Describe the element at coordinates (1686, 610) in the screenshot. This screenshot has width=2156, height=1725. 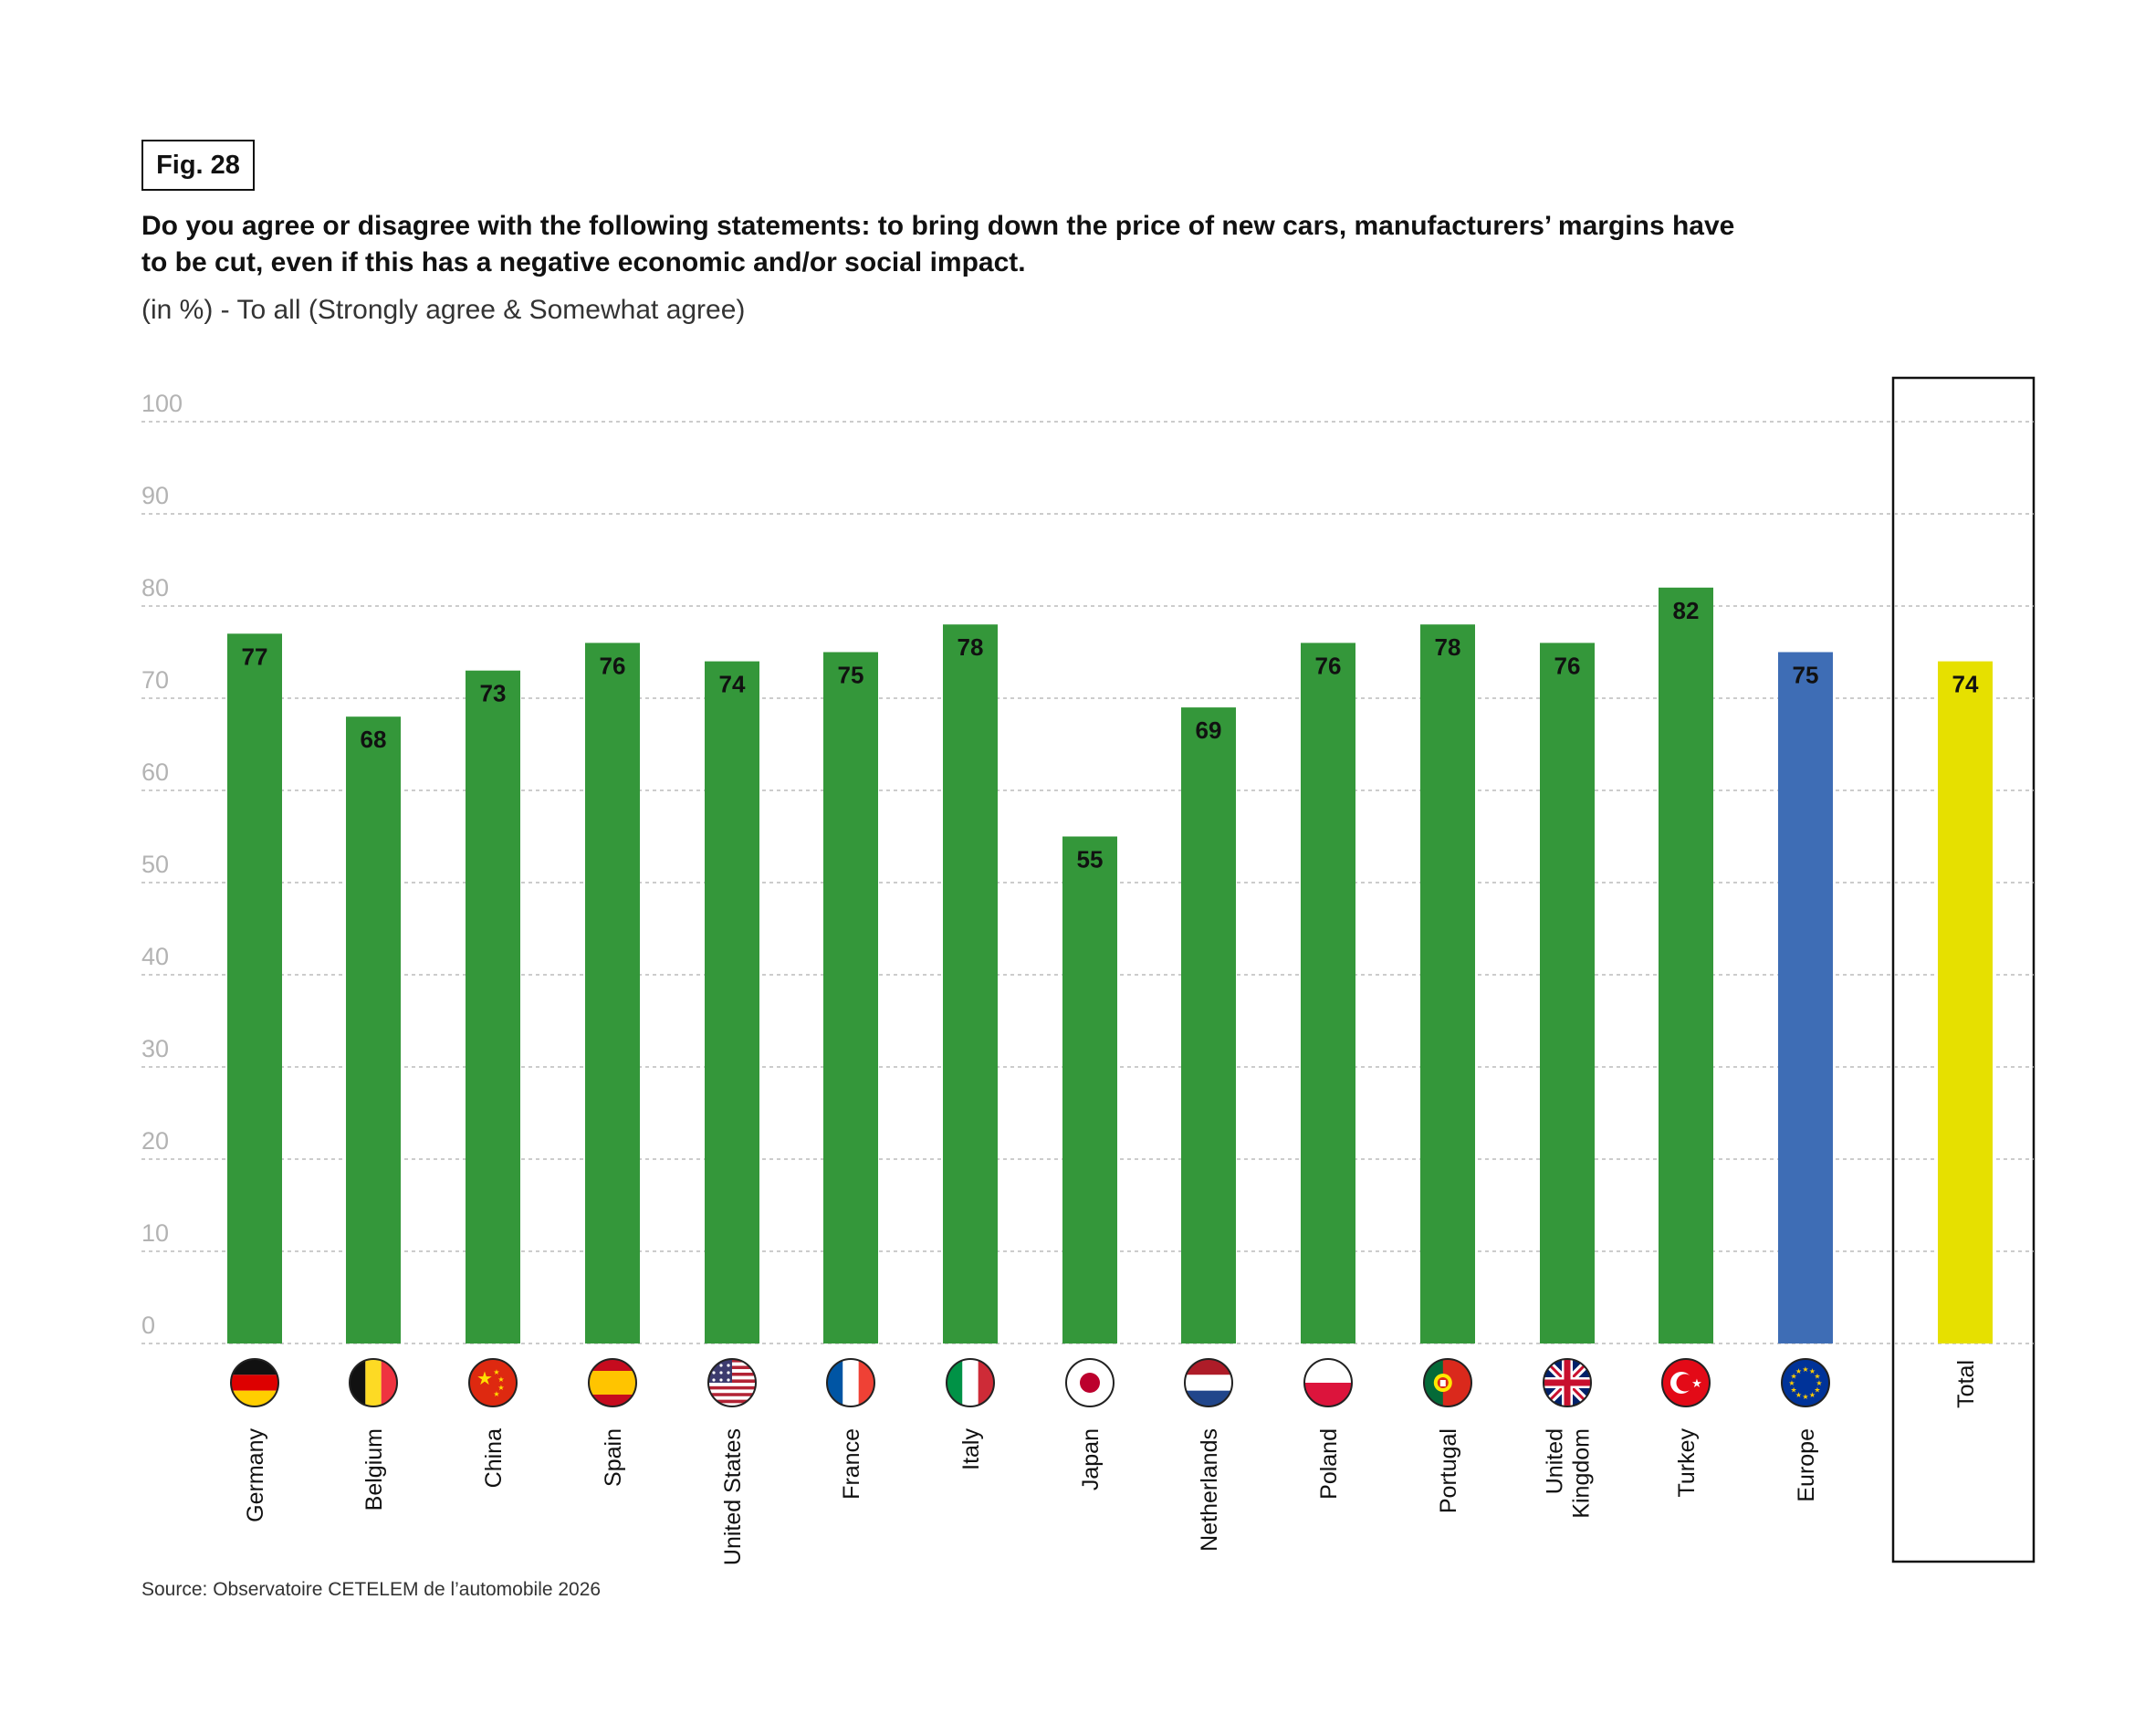
I see `data-label: 82` at that location.